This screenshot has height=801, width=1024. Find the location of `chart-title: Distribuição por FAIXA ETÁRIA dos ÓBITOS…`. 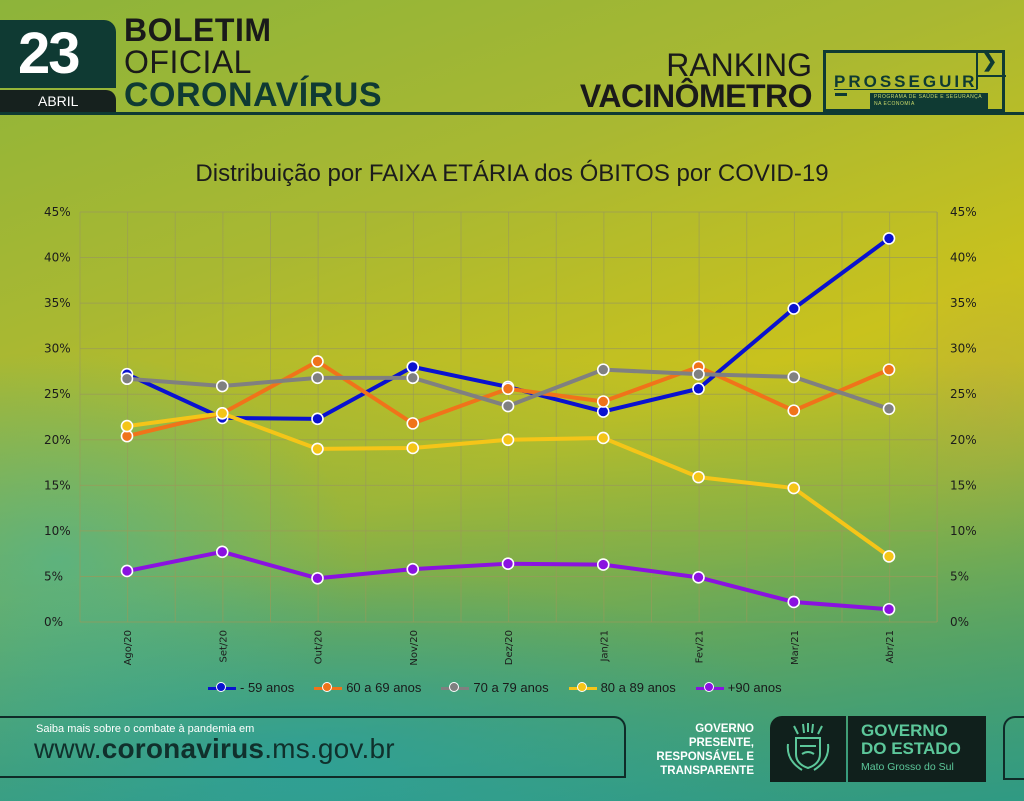

chart-title: Distribuição por FAIXA ETÁRIA dos ÓBITOS… is located at coordinates (512, 173).